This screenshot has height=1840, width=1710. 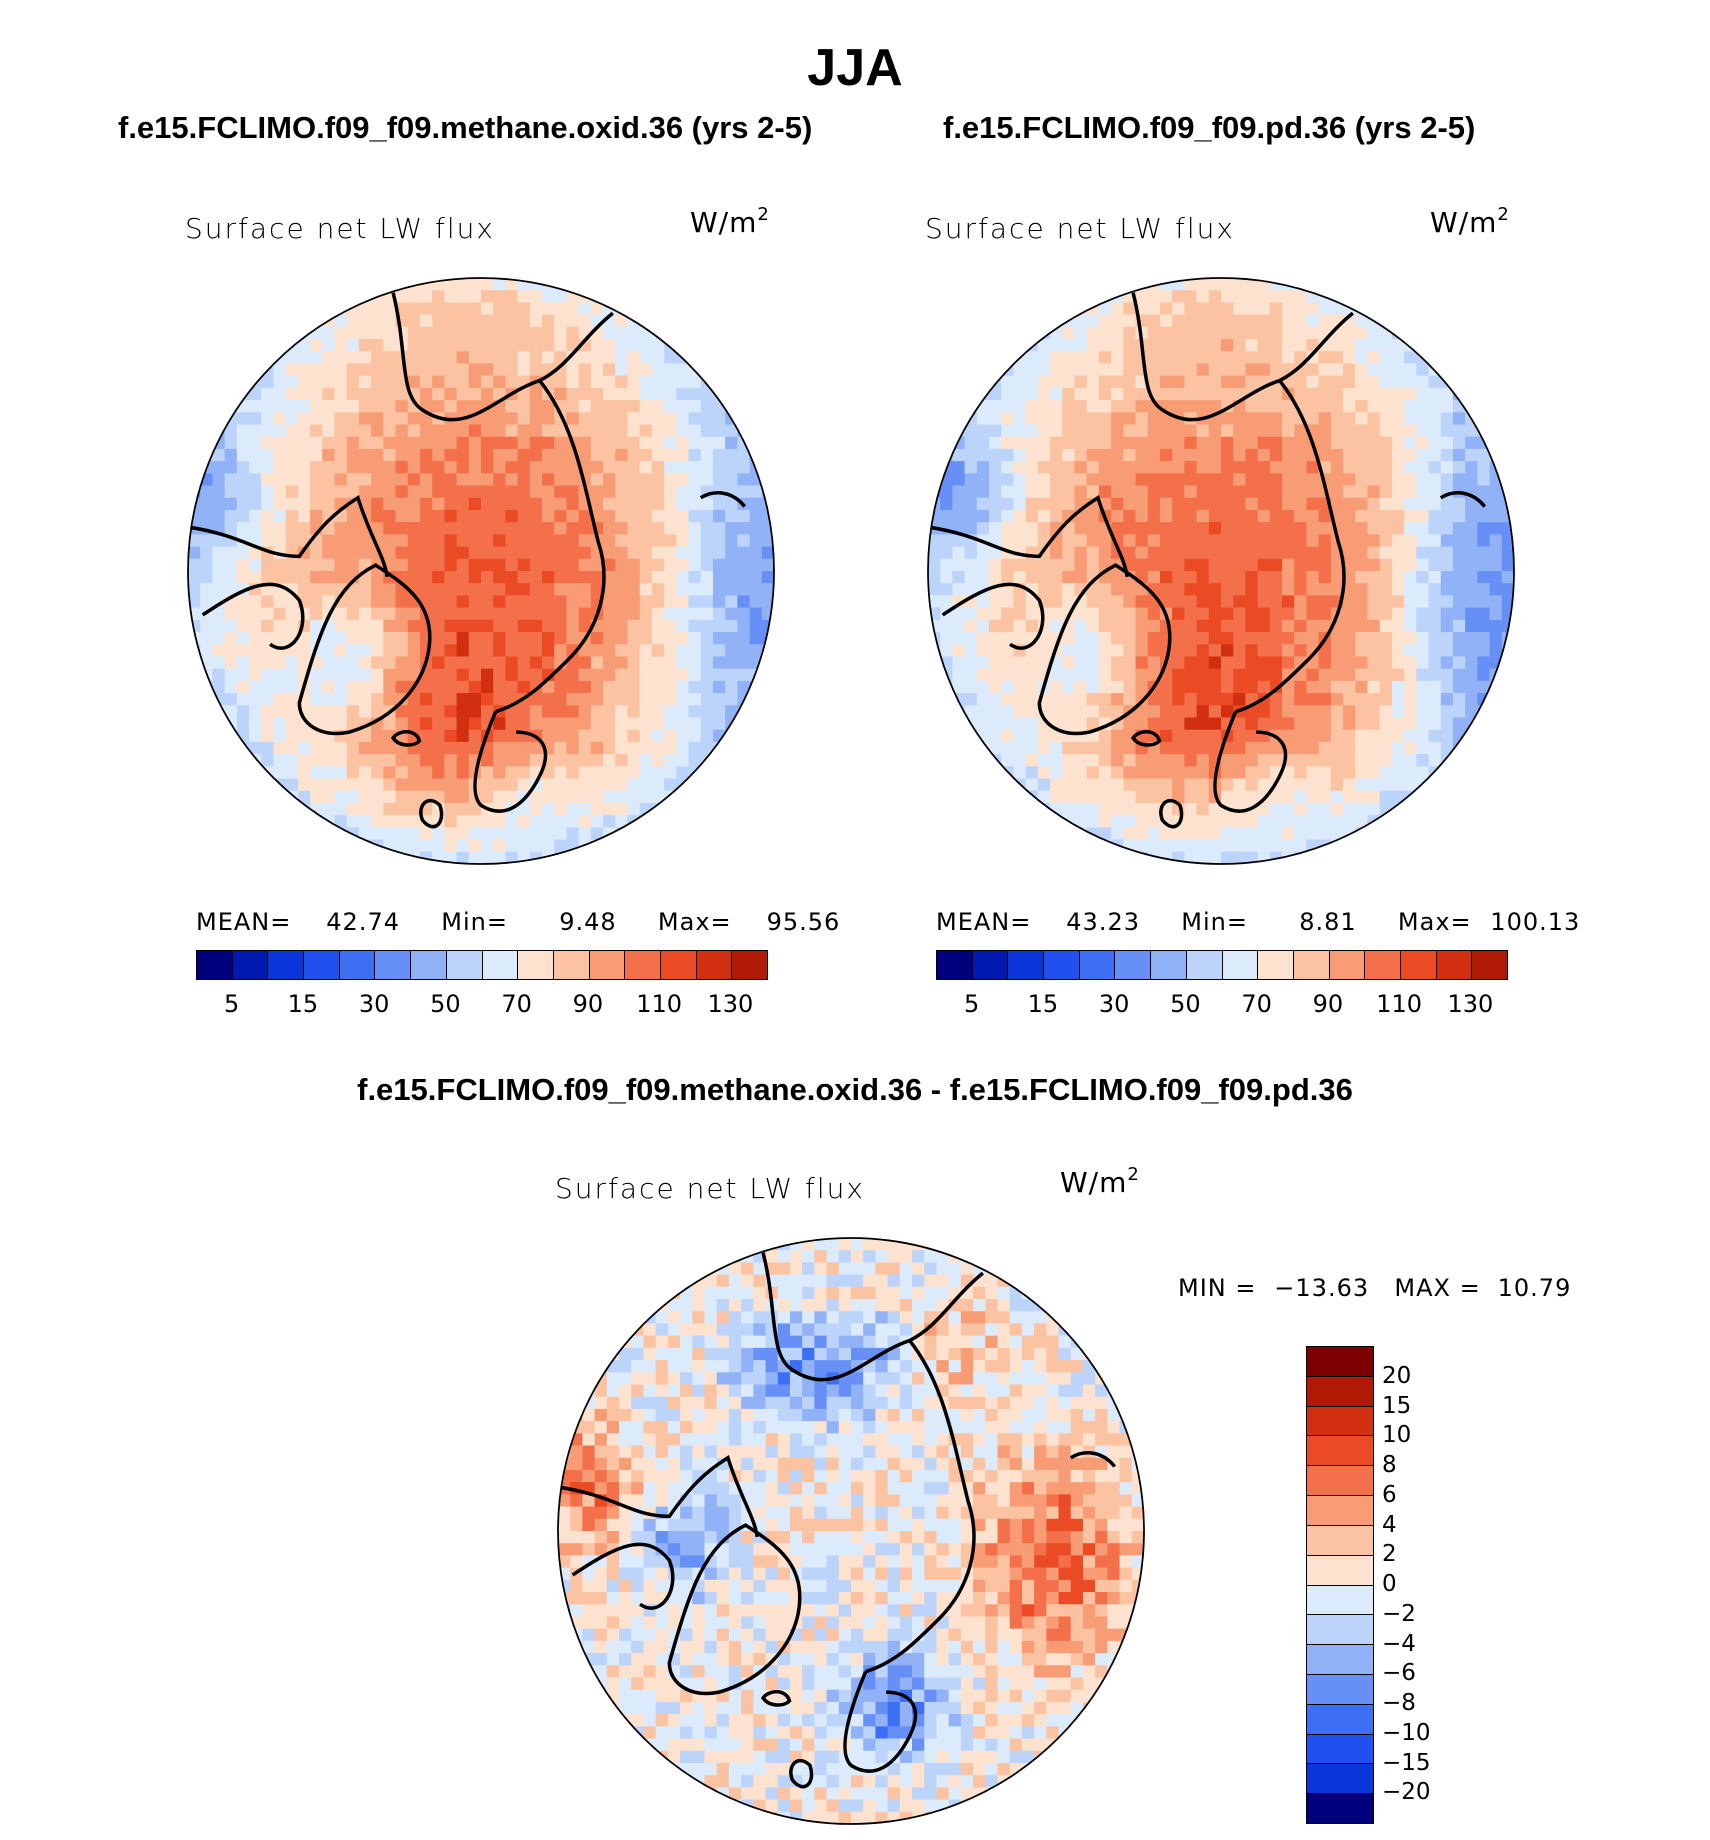 I want to click on right-min-value: 8.81, so click(x=1328, y=922).